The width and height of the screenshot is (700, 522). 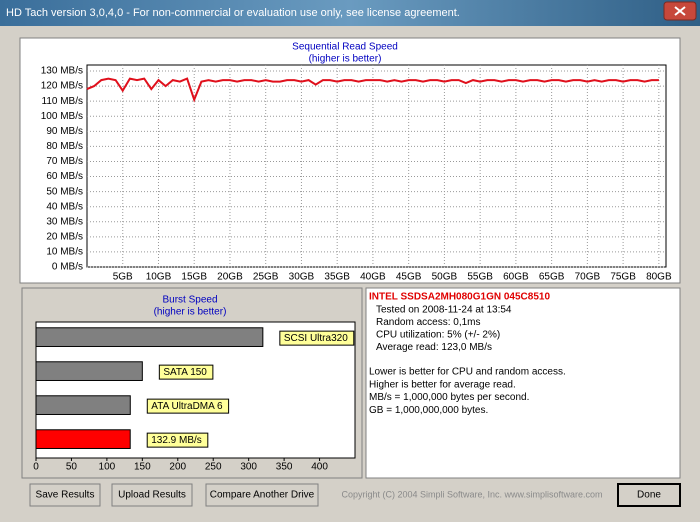 I want to click on button-label: Upload Results, so click(x=152, y=495).